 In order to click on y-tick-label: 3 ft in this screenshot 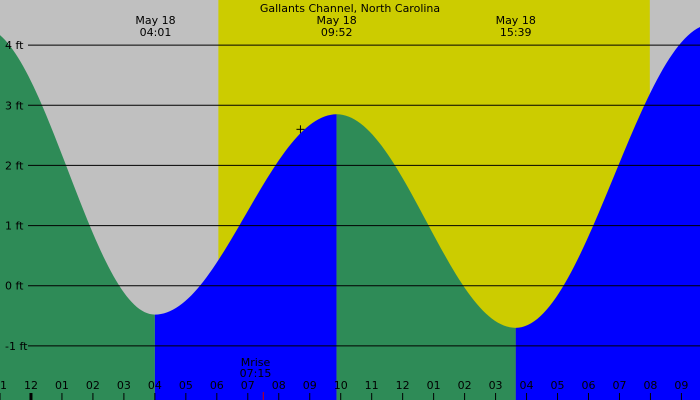, I will do `click(14, 105)`.